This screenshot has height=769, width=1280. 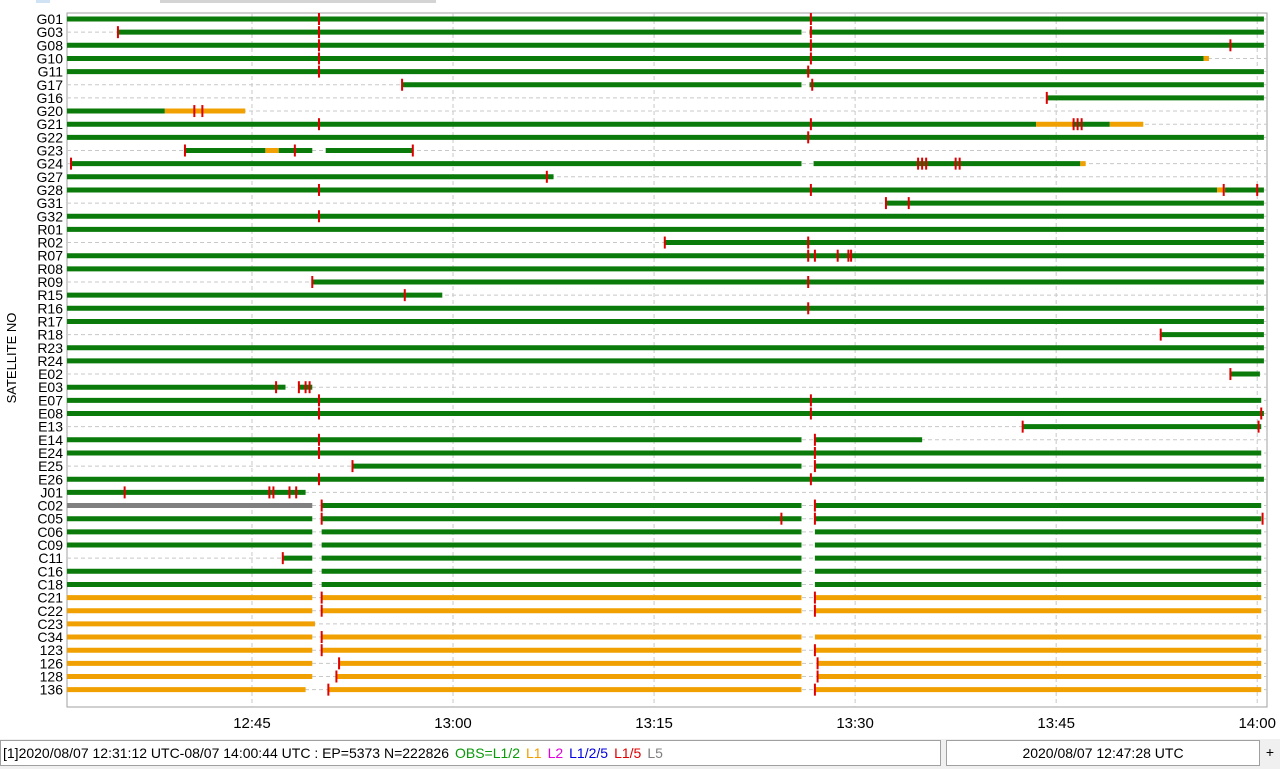 I want to click on satellite-label: C23, so click(x=50, y=624).